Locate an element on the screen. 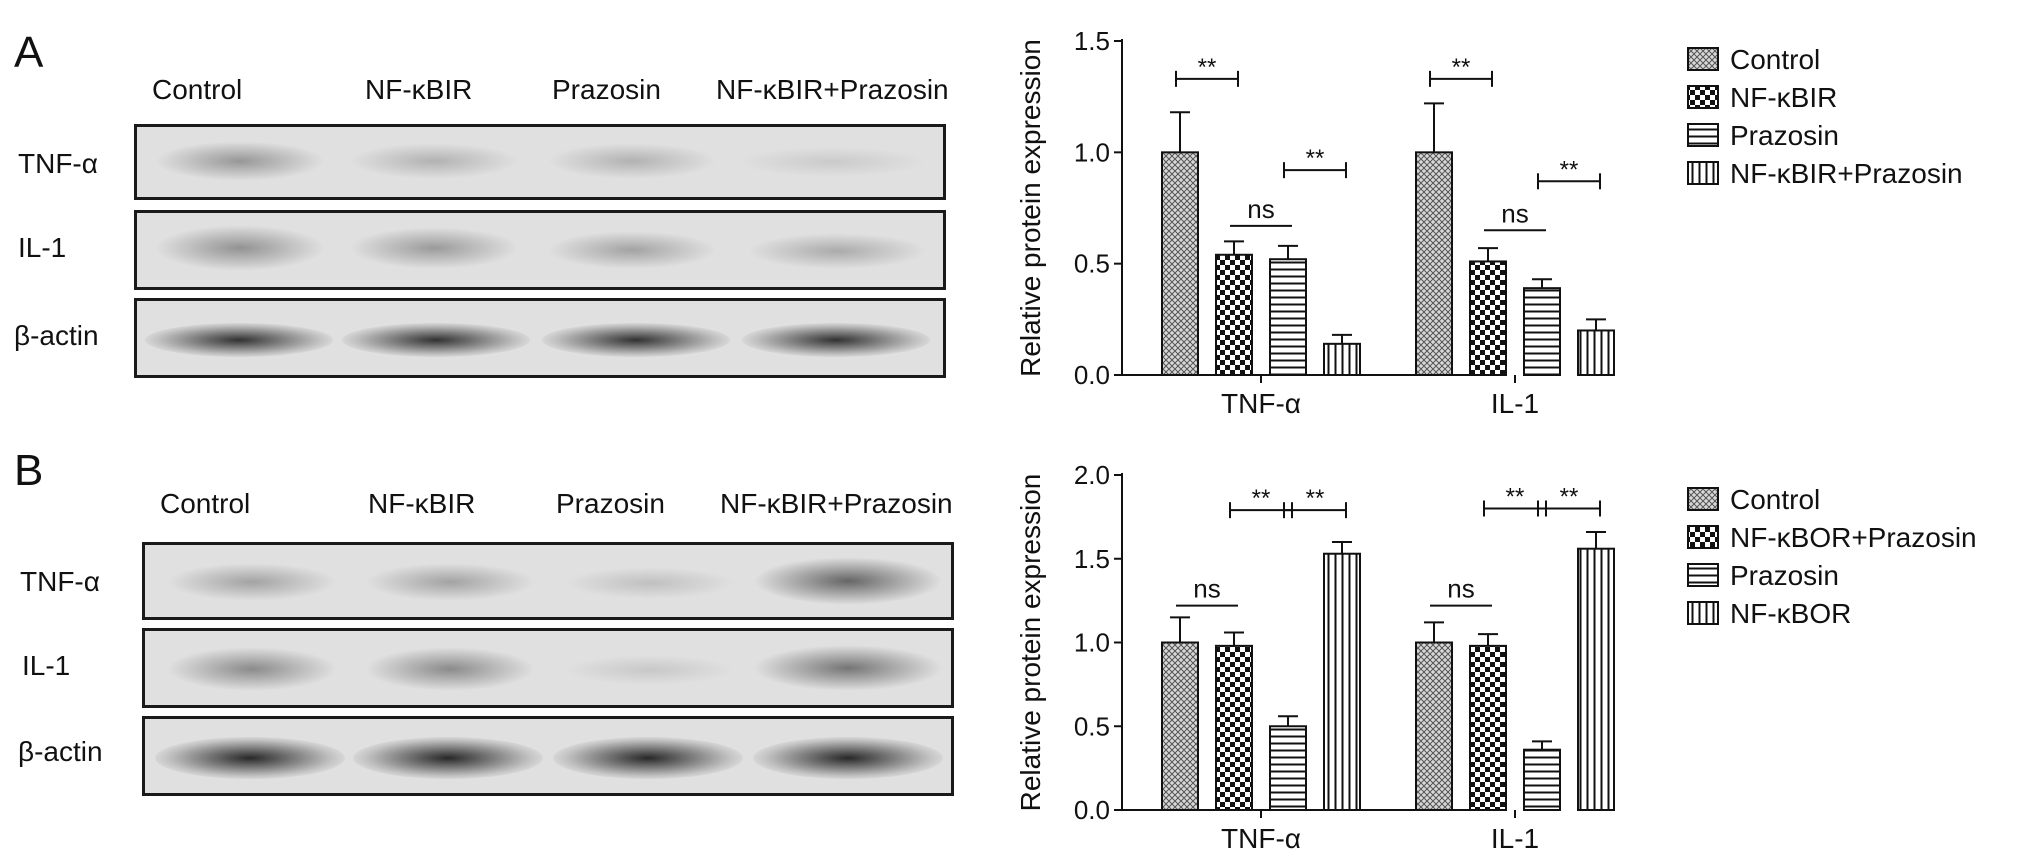 This screenshot has height=865, width=2032. bar-nf-bir-prazosin-tnf is located at coordinates (1342, 359).